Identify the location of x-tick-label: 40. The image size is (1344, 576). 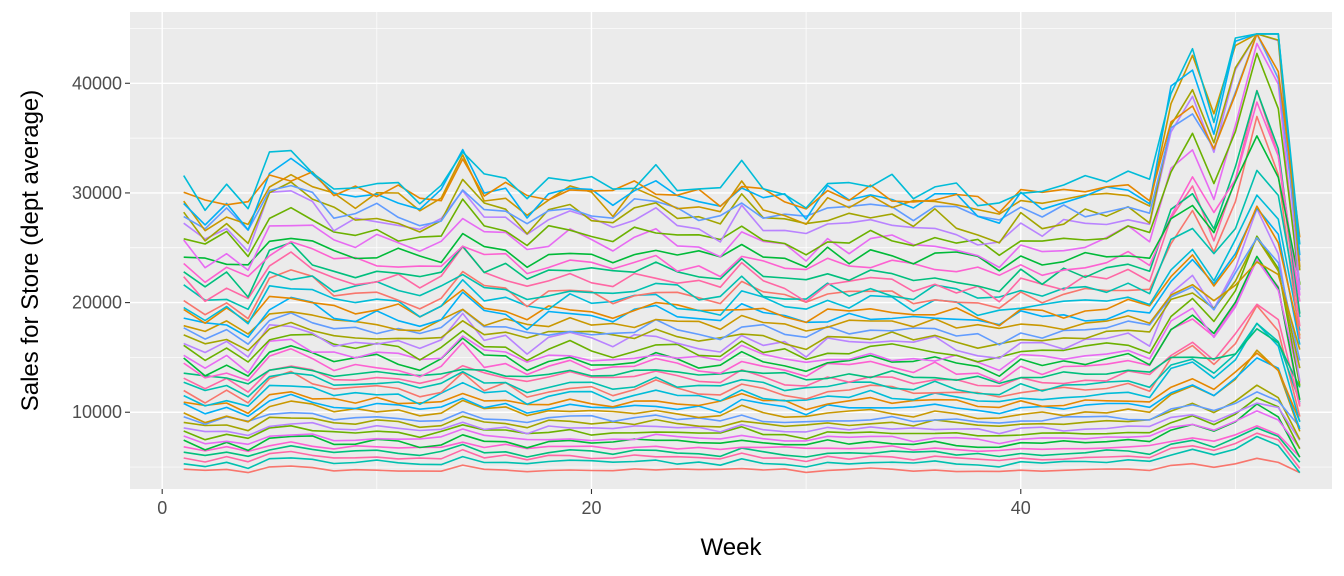
(1021, 508).